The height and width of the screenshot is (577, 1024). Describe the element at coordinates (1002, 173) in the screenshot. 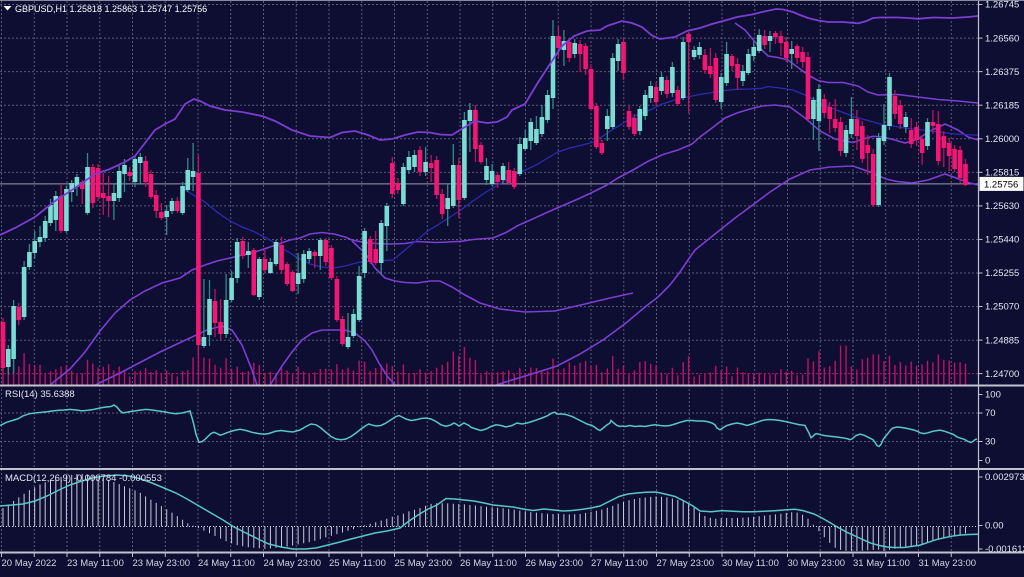

I see `svg-text: 1.25815` at that location.